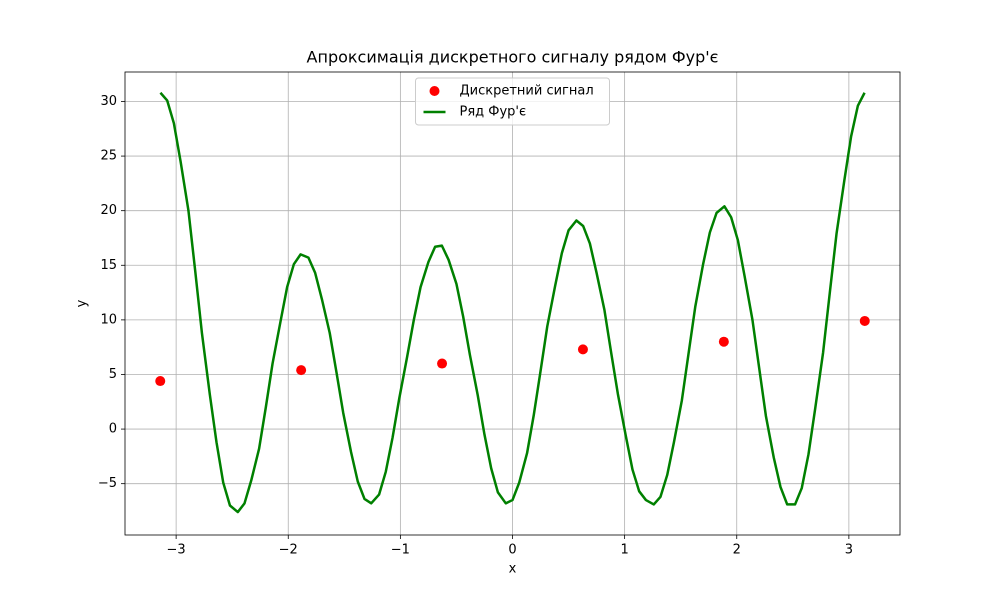 This screenshot has width=1000, height=600. What do you see at coordinates (434, 91) in the screenshot?
I see `legend-marker` at bounding box center [434, 91].